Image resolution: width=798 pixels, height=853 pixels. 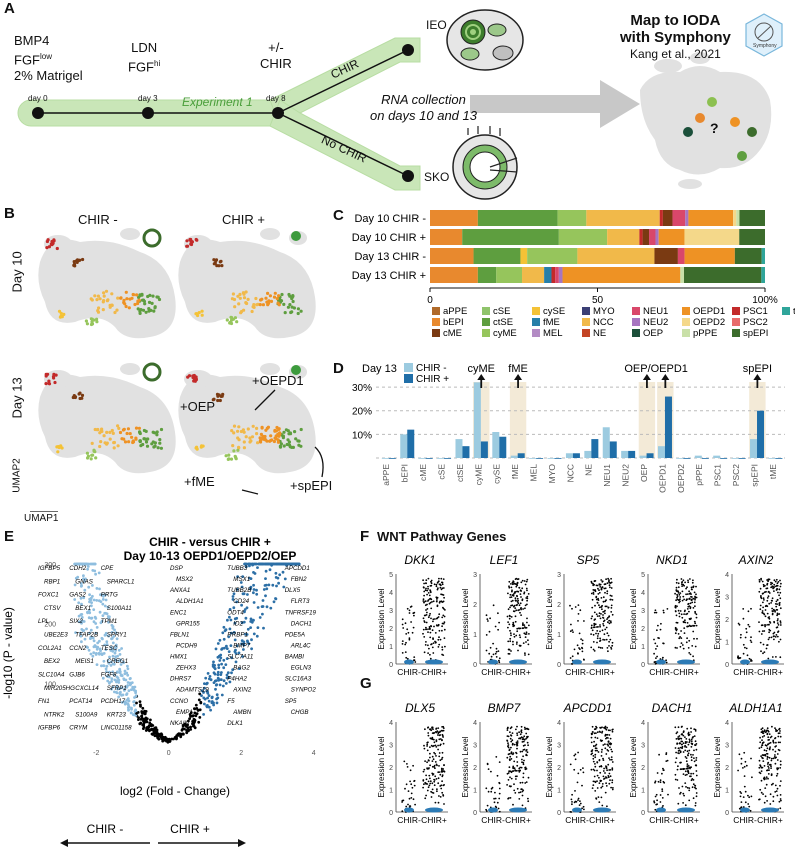 What do you see at coordinates (436, 333) in the screenshot?
I see `legend-swatch` at bounding box center [436, 333].